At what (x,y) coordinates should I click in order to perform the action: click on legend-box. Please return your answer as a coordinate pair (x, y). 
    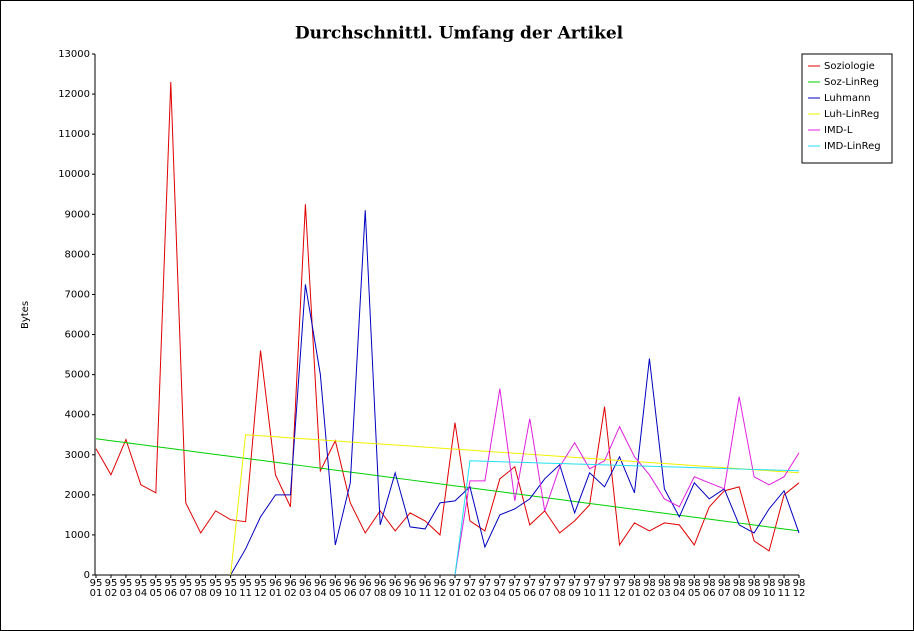
    Looking at the image, I should click on (847, 108).